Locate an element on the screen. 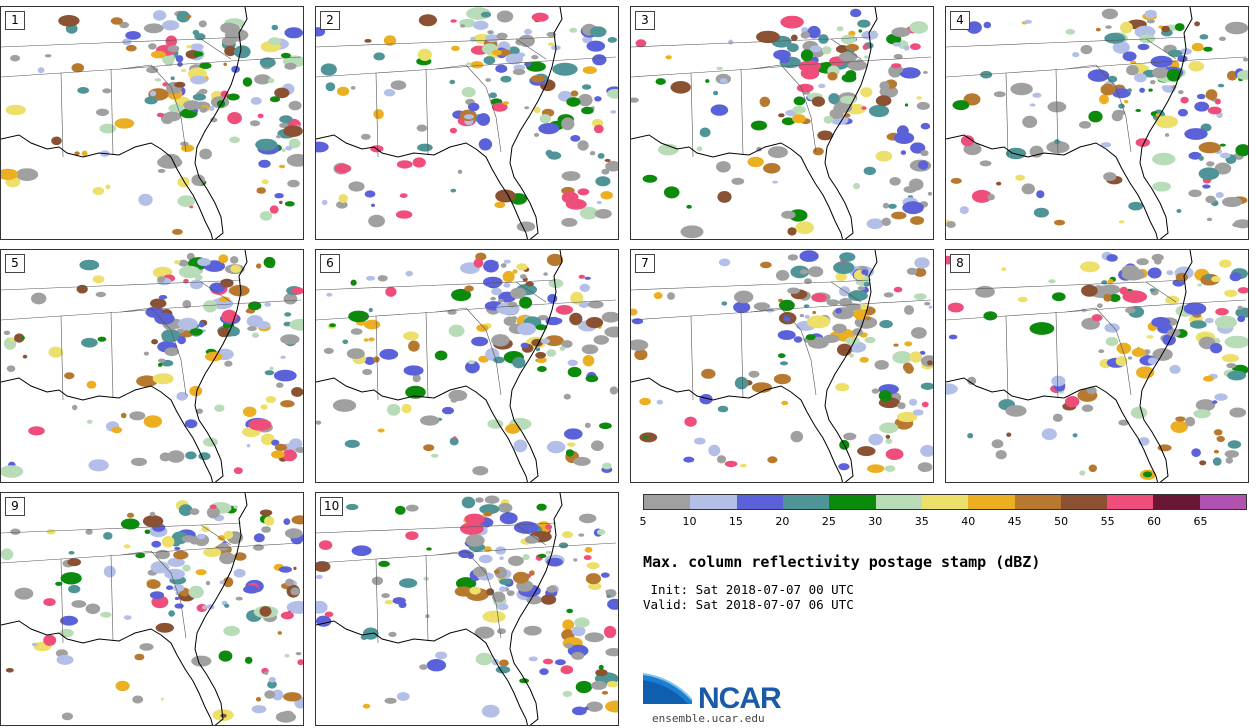 The width and height of the screenshot is (1260, 728). init-time: Init: Sat 2018-07-07 00 UTC is located at coordinates (748, 589).